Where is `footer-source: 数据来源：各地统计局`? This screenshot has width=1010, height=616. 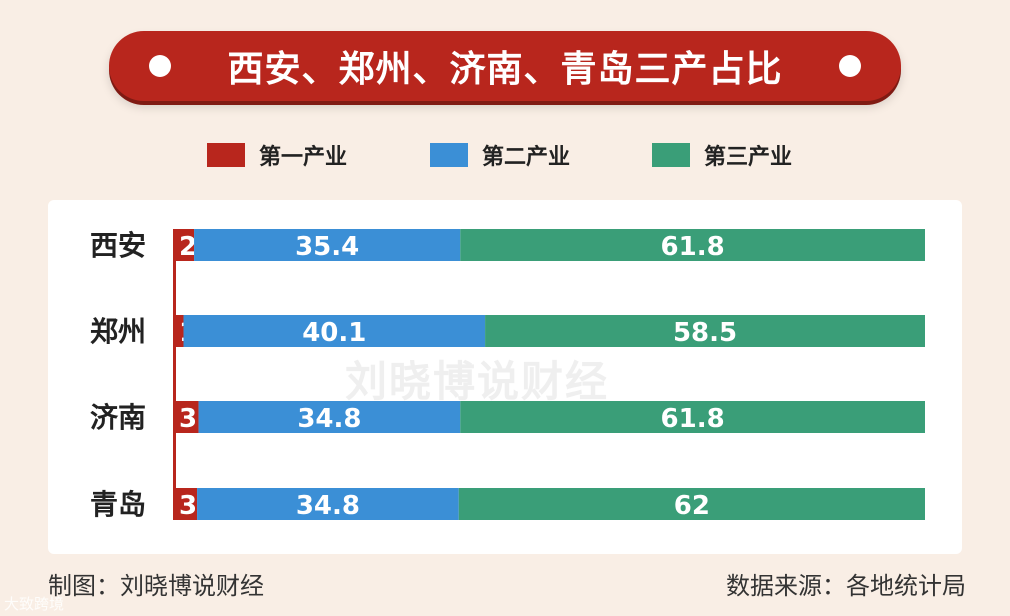 footer-source: 数据来源：各地统计局 is located at coordinates (846, 586).